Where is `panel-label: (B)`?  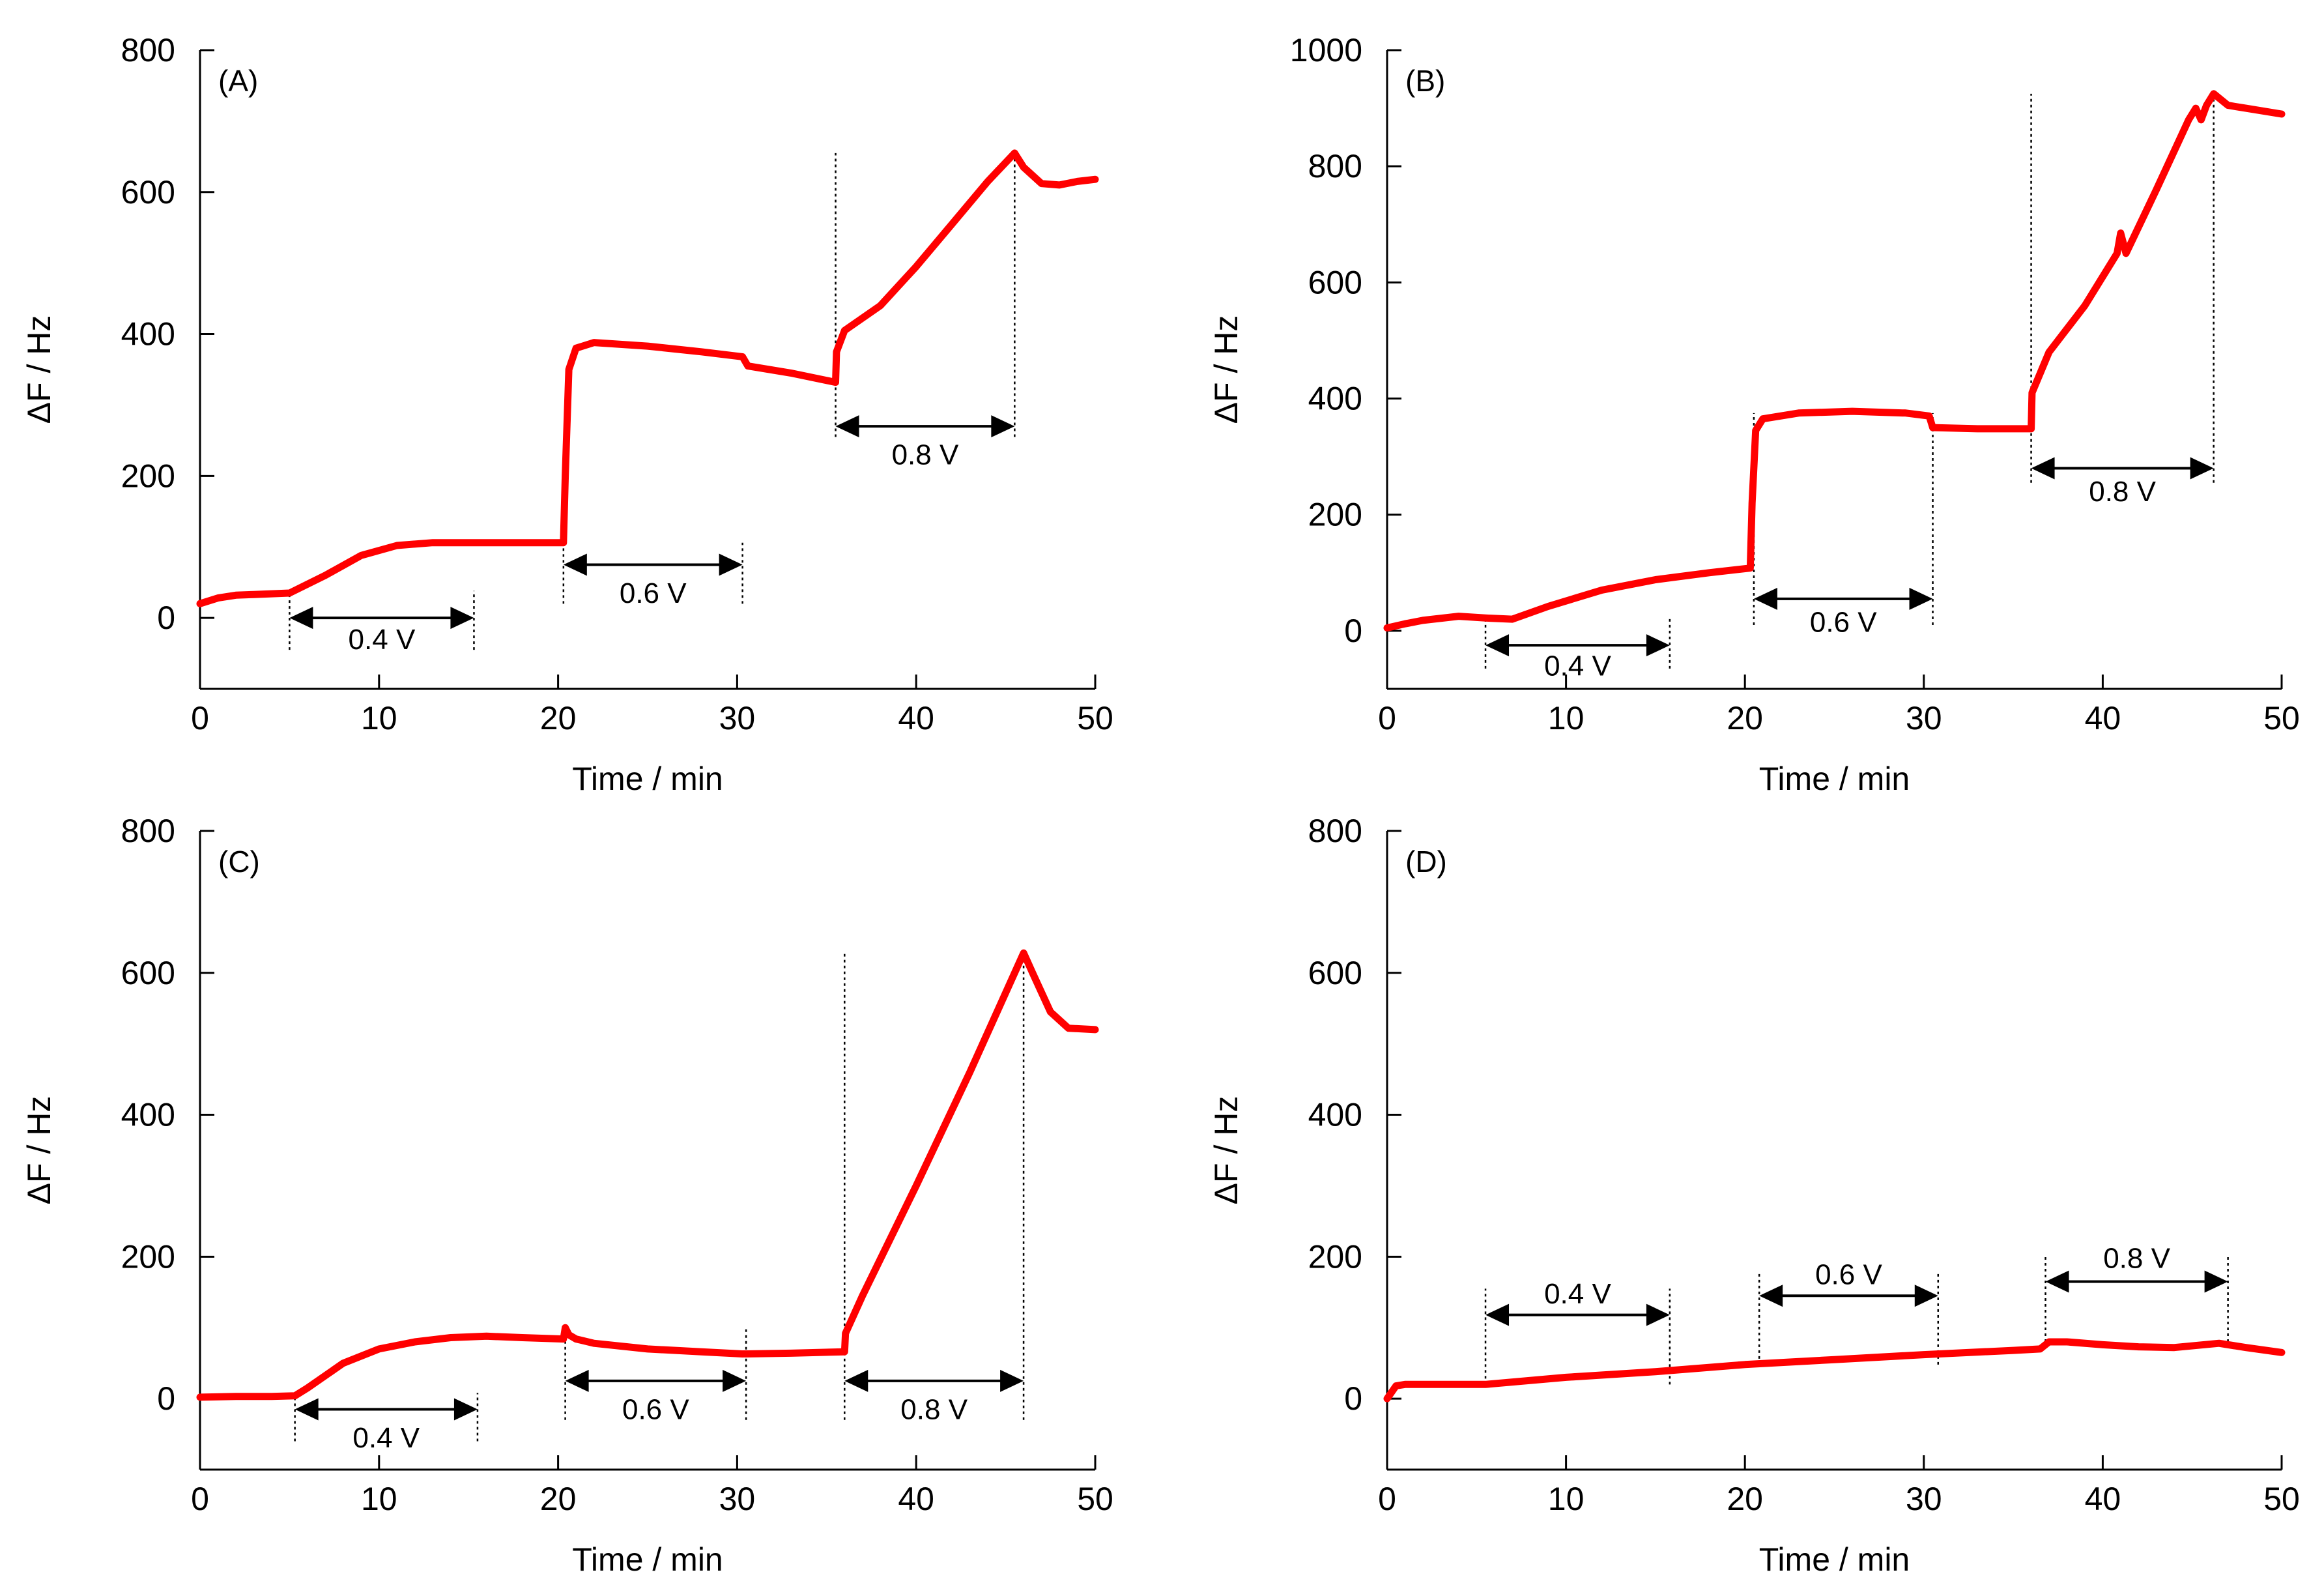
panel-label: (B) is located at coordinates (1425, 81).